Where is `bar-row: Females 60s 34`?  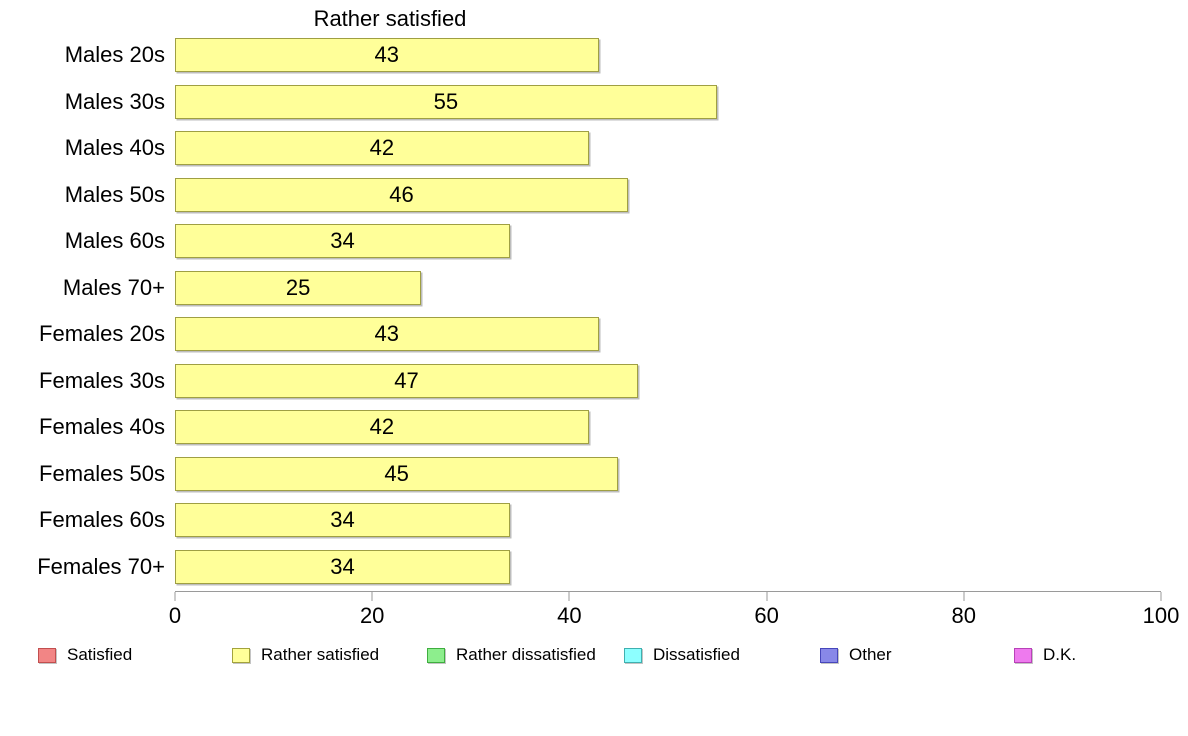 bar-row: Females 60s 34 is located at coordinates (594, 520).